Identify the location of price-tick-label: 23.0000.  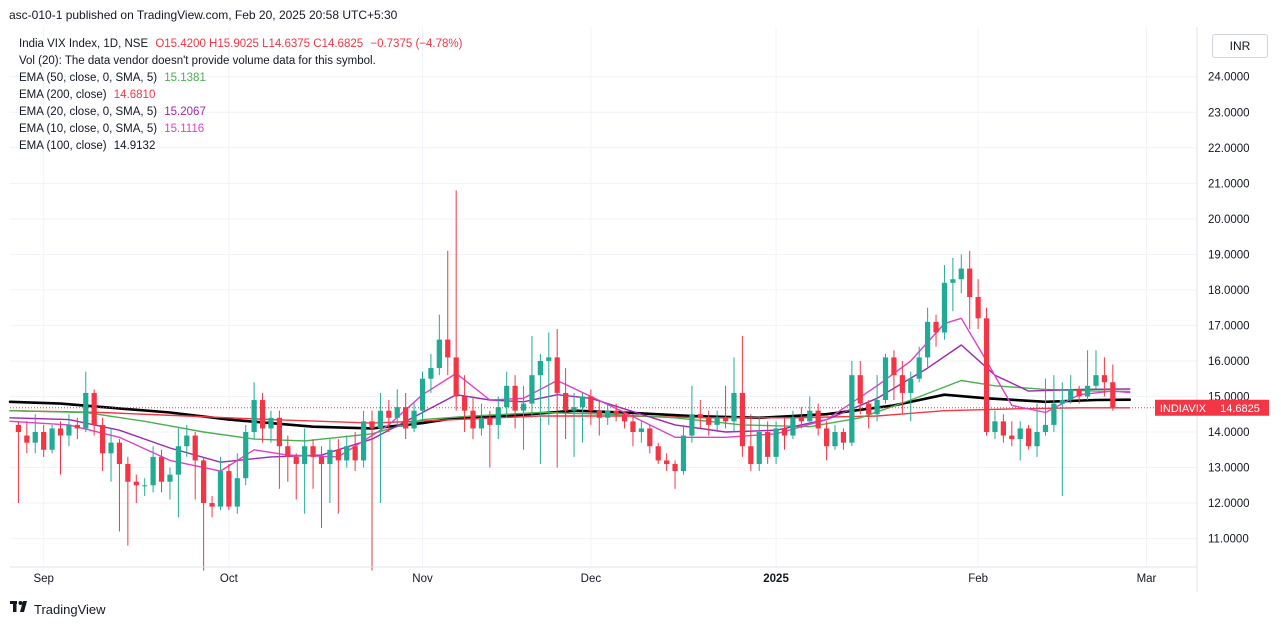
(1229, 113).